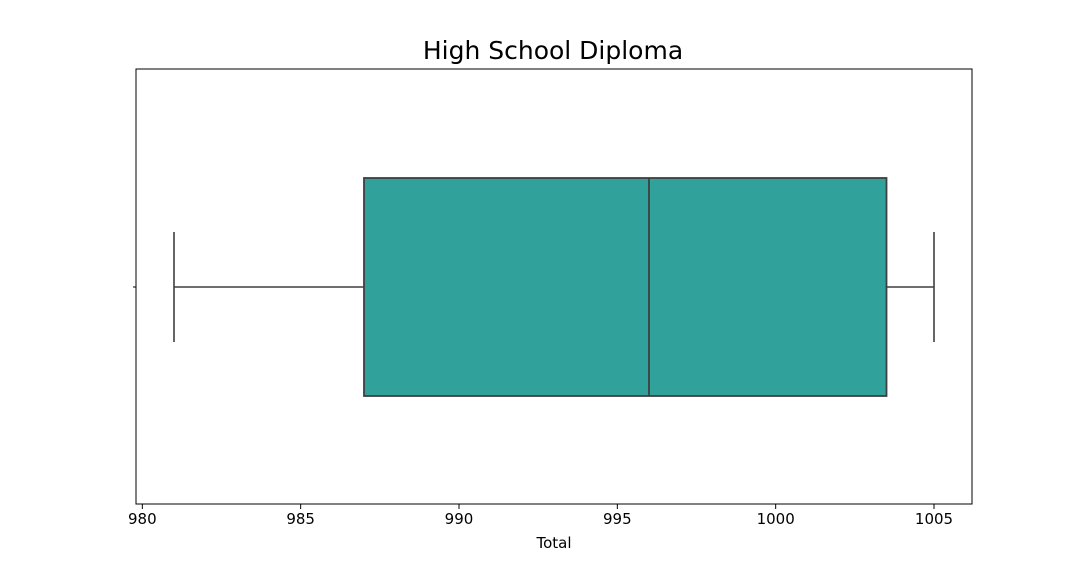  What do you see at coordinates (553, 543) in the screenshot?
I see `x-axis-label: Total` at bounding box center [553, 543].